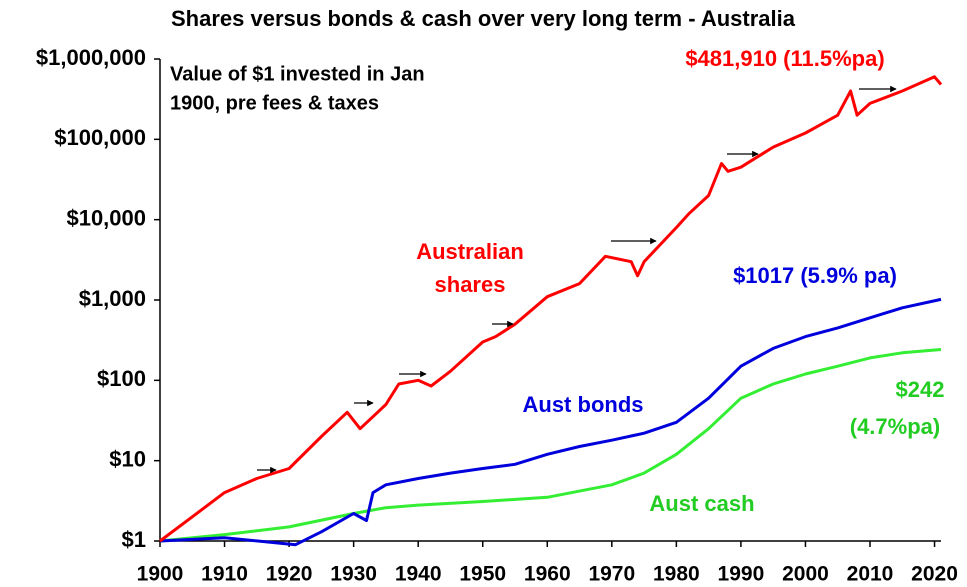 The width and height of the screenshot is (967, 587). I want to click on x-tick-label: 1980, so click(676, 574).